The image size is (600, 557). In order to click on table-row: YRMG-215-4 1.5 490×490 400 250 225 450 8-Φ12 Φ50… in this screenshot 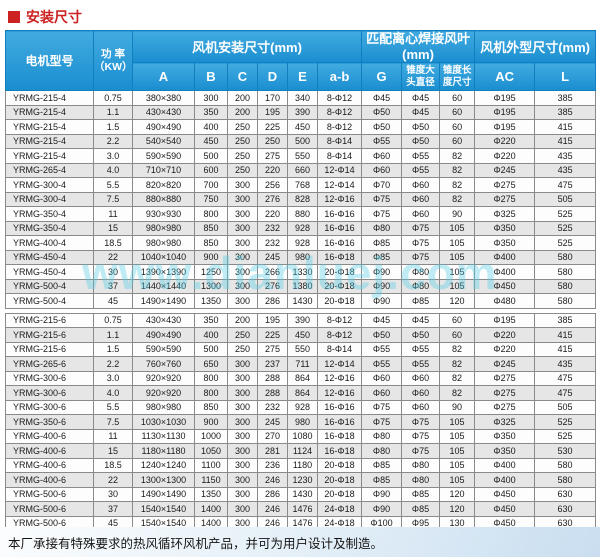, I will do `click(301, 127)`.